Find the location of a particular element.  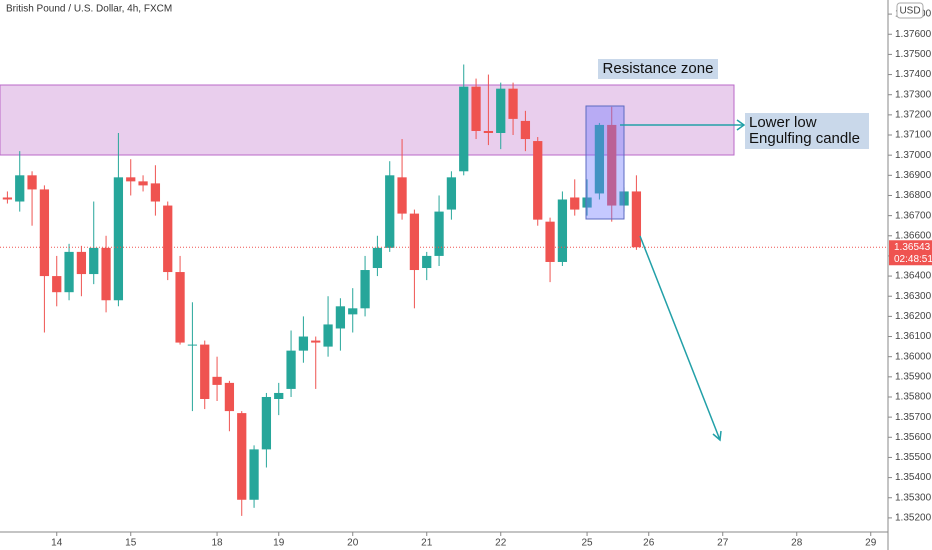

x-tick-label: 27 is located at coordinates (723, 543).